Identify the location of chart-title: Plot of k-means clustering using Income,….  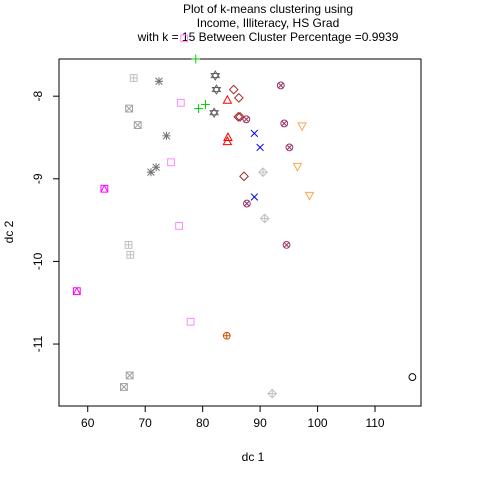
(268, 23).